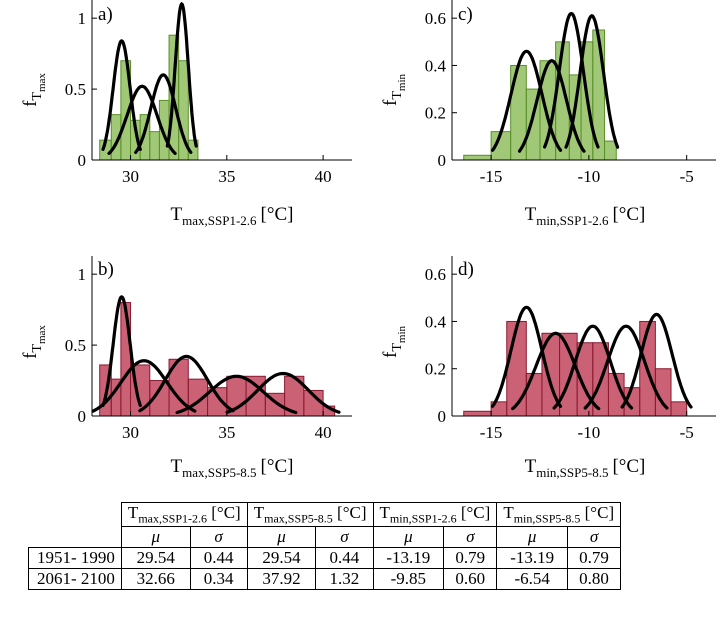 This screenshot has width=724, height=620. I want to click on panel-b-label: b), so click(106, 269).